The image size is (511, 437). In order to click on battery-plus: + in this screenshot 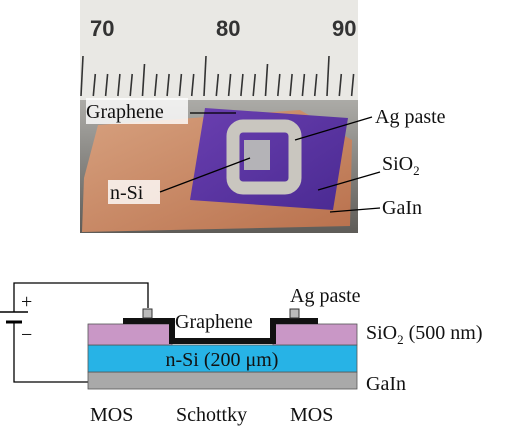, I will do `click(26, 302)`.